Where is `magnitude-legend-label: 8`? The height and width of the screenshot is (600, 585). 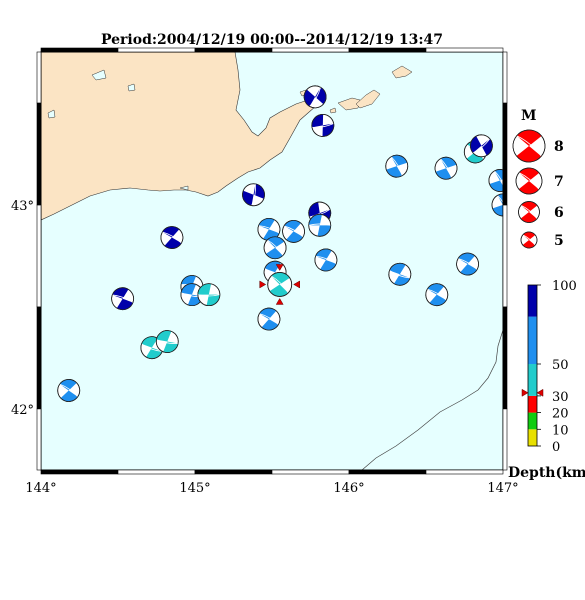 magnitude-legend-label: 8 is located at coordinates (559, 147).